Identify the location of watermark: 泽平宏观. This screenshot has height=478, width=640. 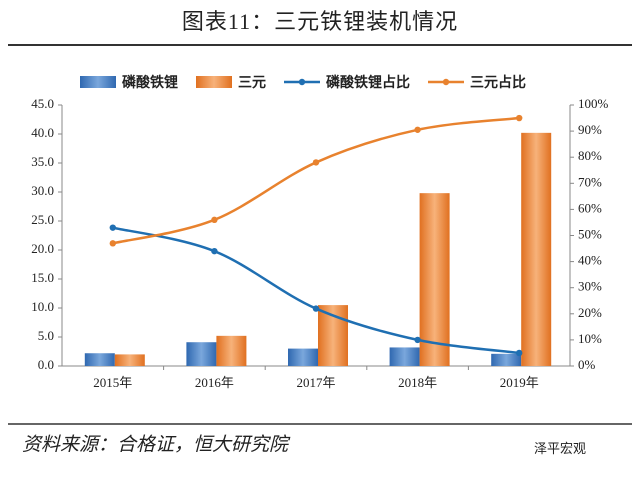
(560, 448).